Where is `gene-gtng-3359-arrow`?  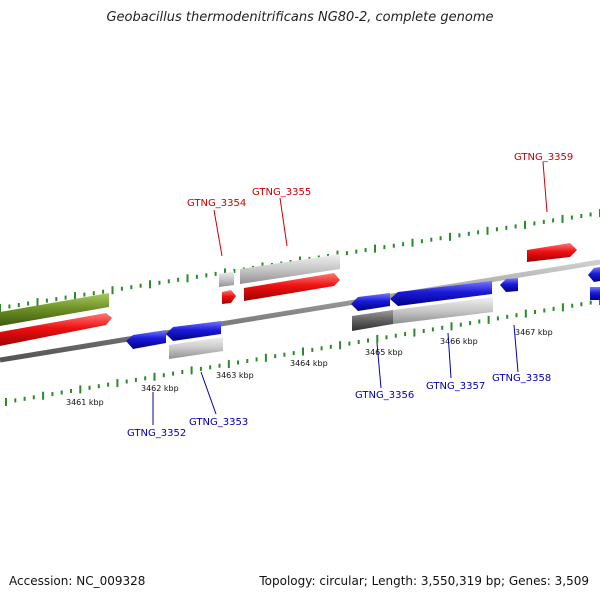
gene-gtng-3359-arrow is located at coordinates (552, 252).